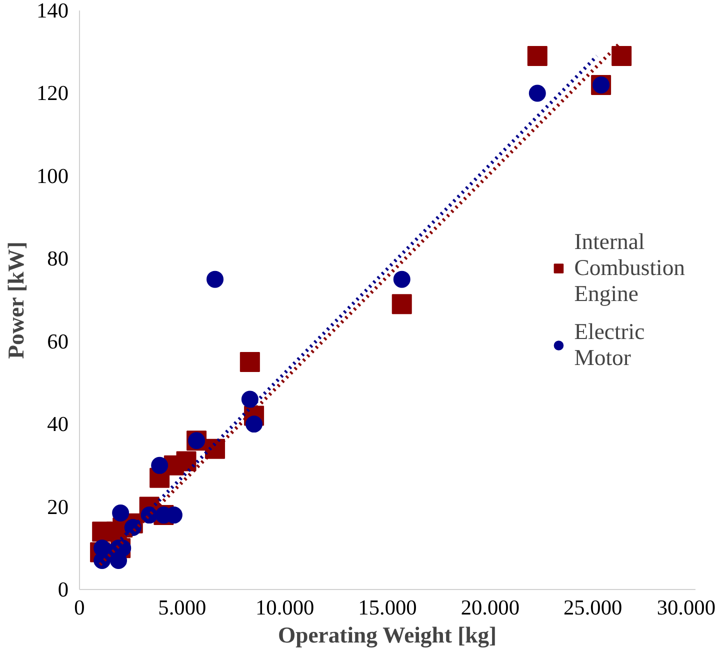  I want to click on y-tick-label: 0, so click(63, 590).